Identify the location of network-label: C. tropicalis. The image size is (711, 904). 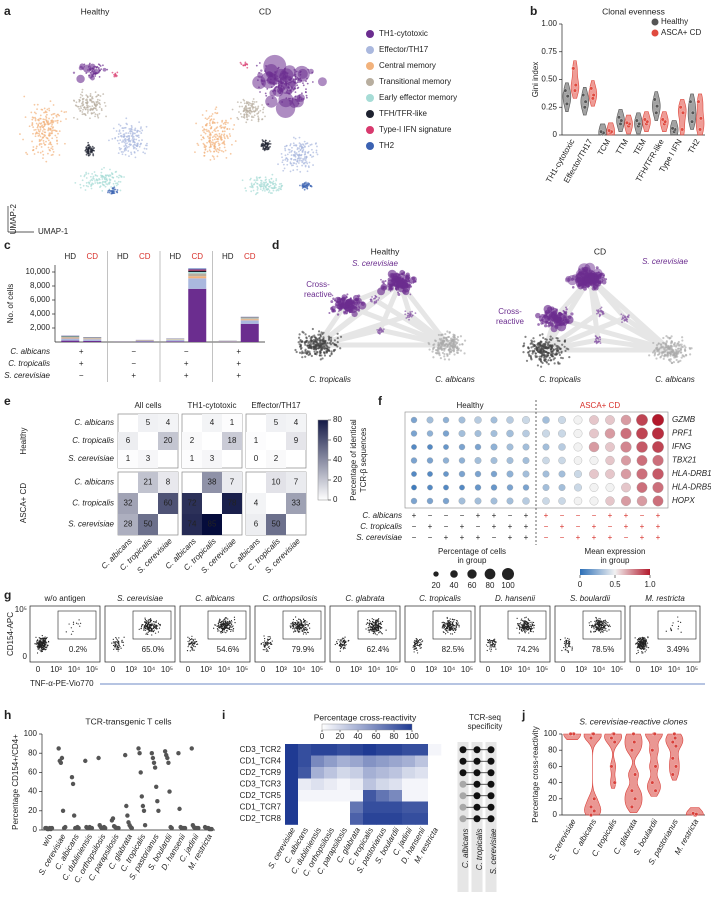
(560, 379).